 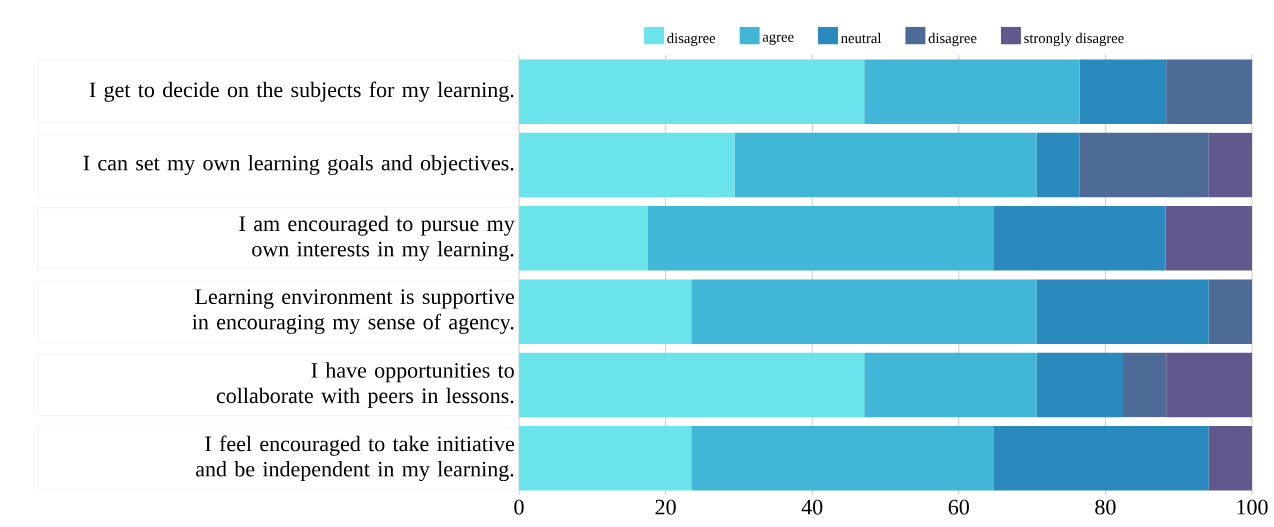 What do you see at coordinates (301, 91) in the screenshot?
I see `y-tick-label: I get to decide on the subjects for my learning.` at bounding box center [301, 91].